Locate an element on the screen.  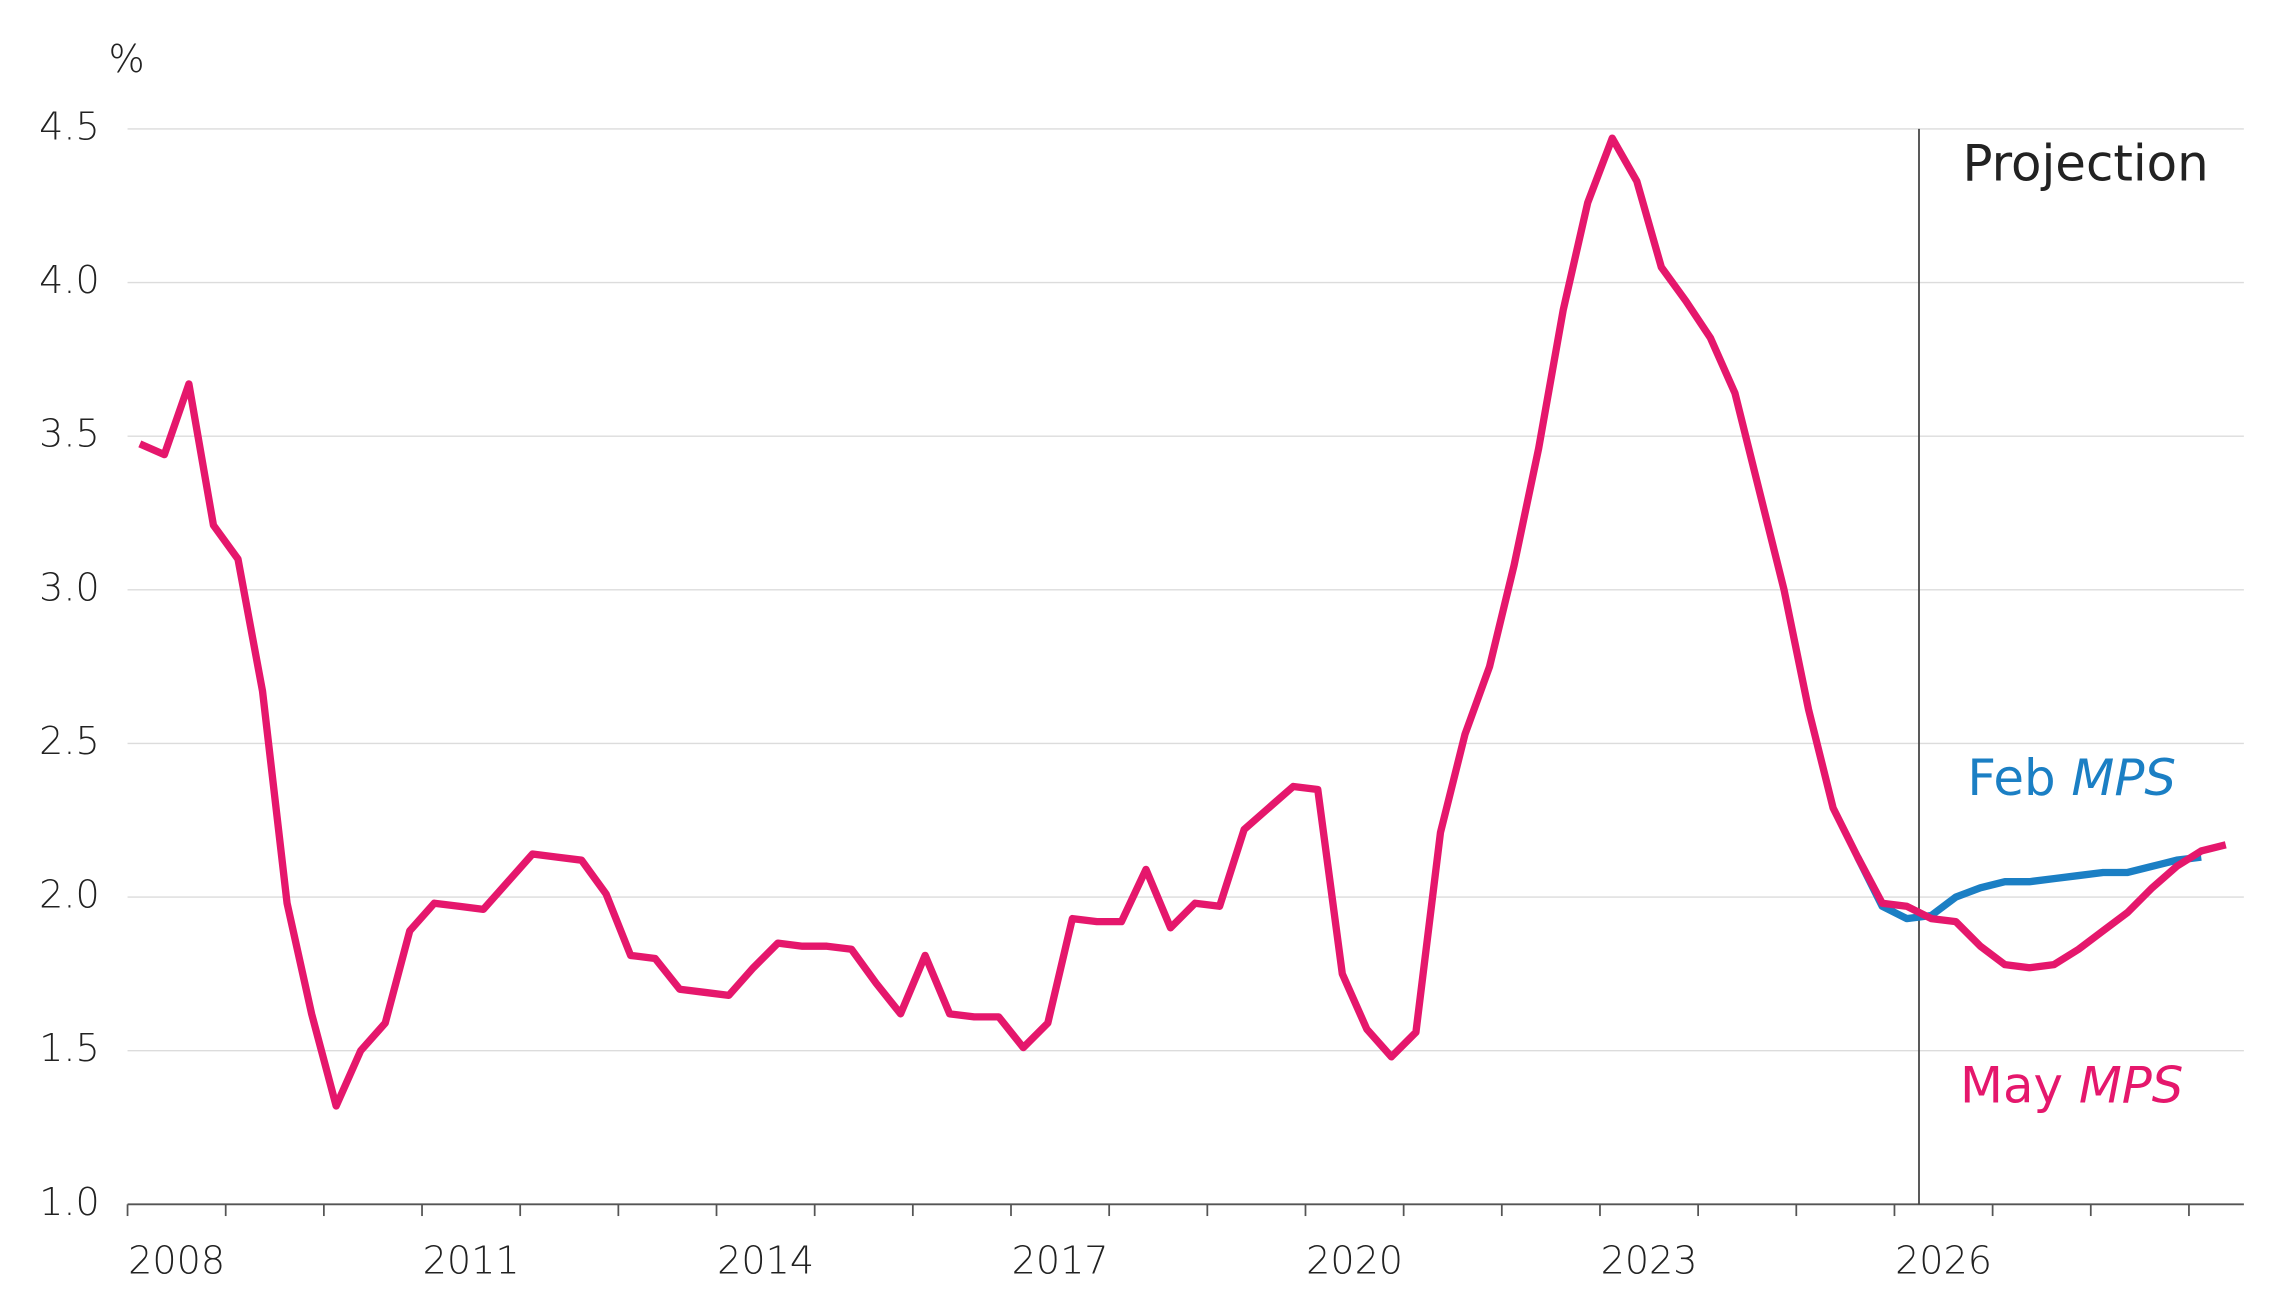
y-tick-label: 3.0 is located at coordinates (69, 587).